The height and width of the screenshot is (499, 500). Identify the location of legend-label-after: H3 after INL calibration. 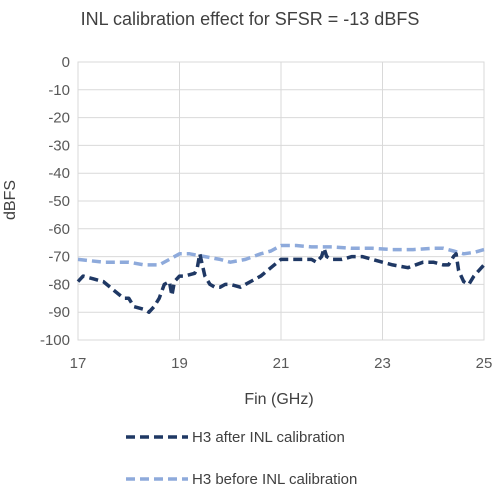
(268, 437).